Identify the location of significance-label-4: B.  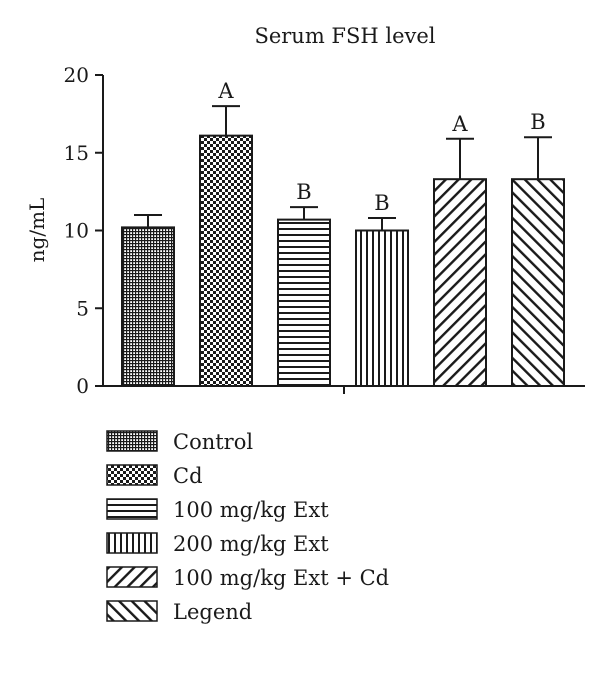
(381, 203).